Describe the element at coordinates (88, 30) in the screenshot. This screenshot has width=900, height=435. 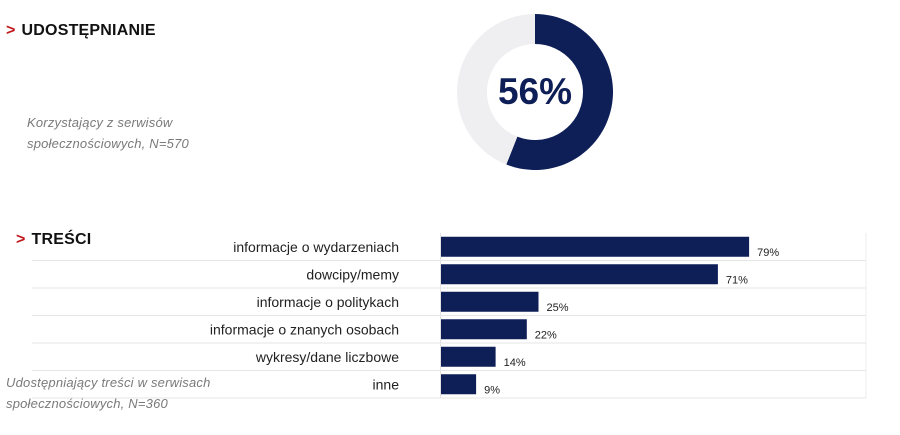
I see `udostepnianie-title: UDOSTĘPNIANIE` at that location.